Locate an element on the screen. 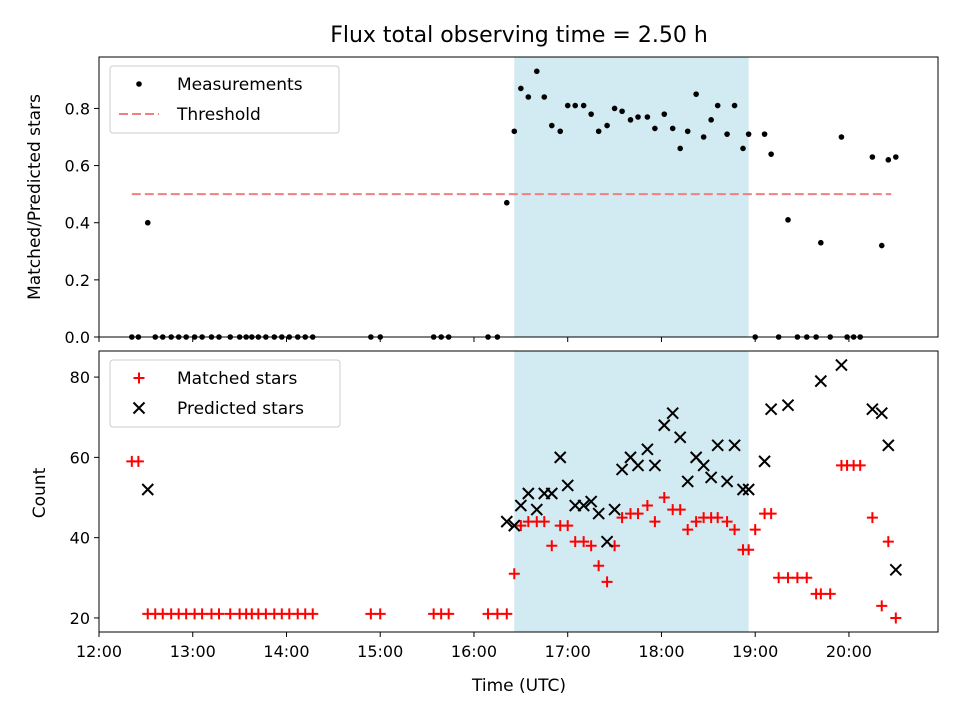  legend-matched-stars-label: Matched stars is located at coordinates (237, 379).